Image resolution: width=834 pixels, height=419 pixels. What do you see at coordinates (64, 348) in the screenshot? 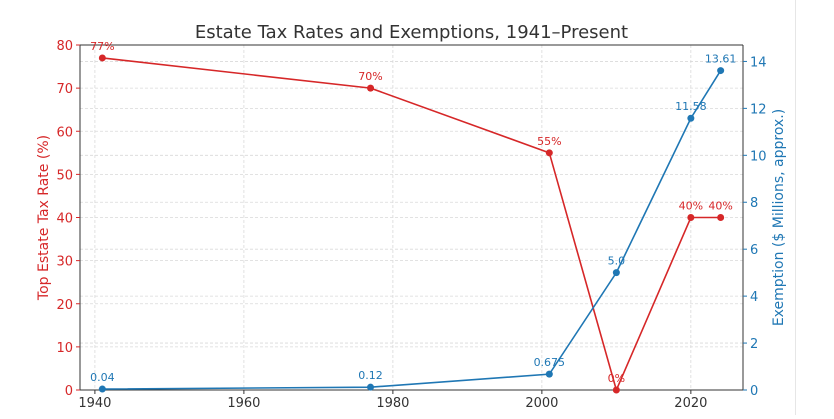
I see `left-y-tick-label: 10` at bounding box center [64, 348].